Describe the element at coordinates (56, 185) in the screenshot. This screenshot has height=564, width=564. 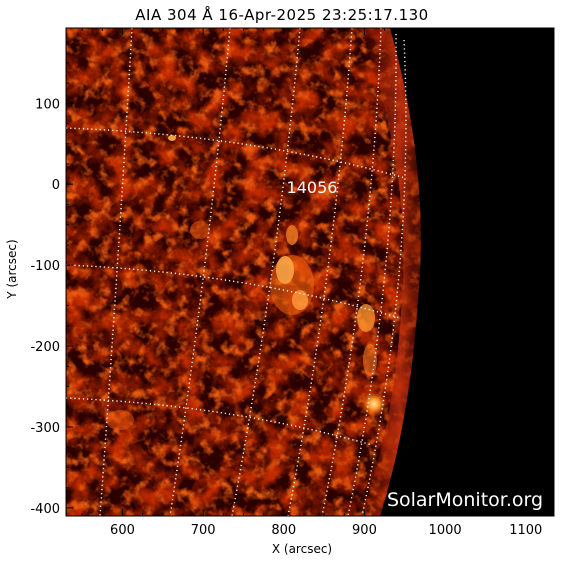
I see `y-tick-label: 0` at that location.